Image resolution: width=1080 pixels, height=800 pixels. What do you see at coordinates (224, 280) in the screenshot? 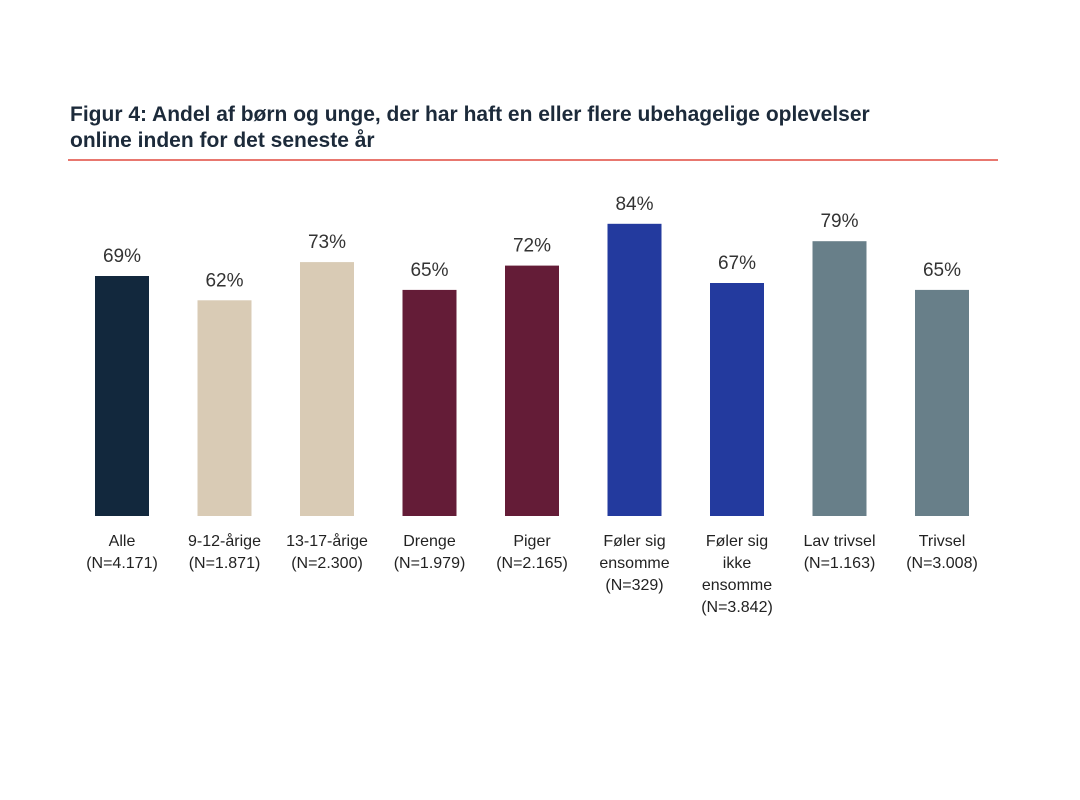
I see `data-label: 62%` at bounding box center [224, 280].